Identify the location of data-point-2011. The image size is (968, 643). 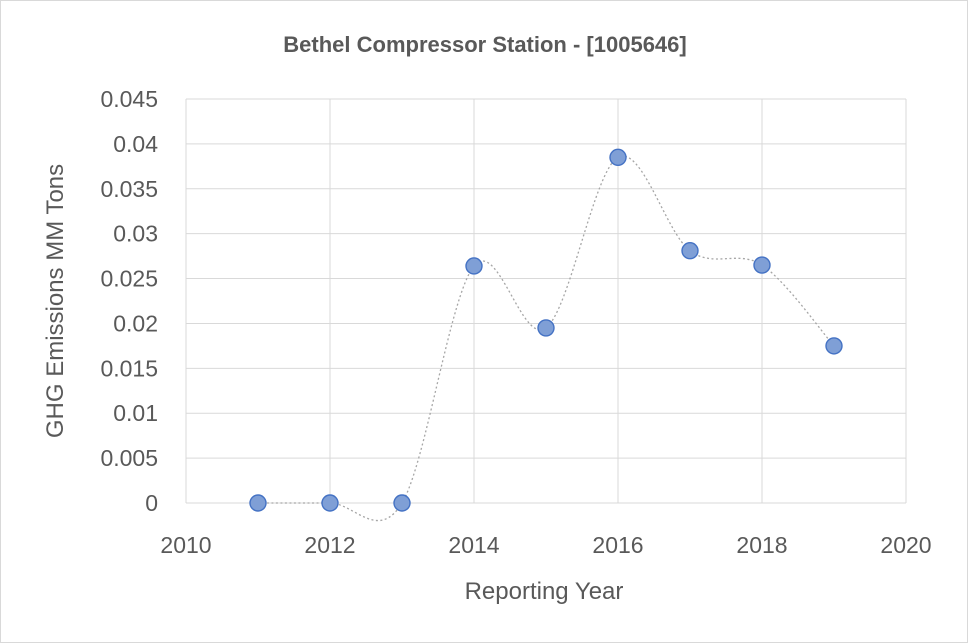
(258, 503).